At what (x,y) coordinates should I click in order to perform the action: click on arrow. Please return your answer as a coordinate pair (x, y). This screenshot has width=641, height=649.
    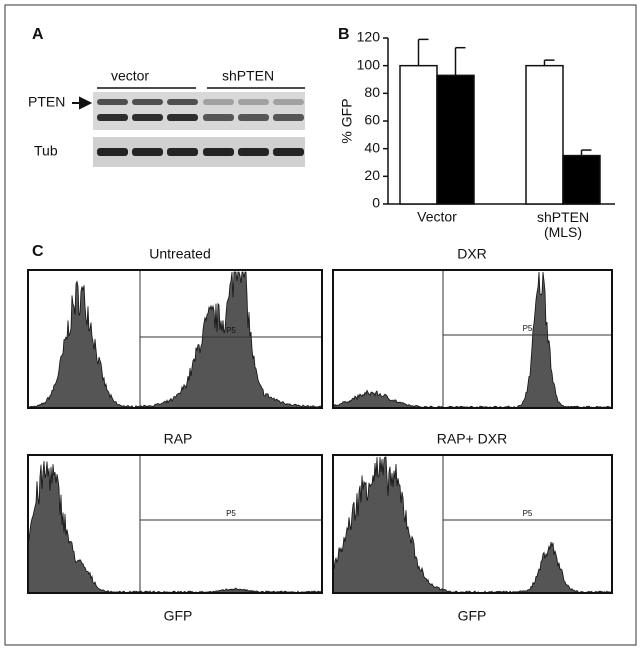
    Looking at the image, I should click on (82, 103).